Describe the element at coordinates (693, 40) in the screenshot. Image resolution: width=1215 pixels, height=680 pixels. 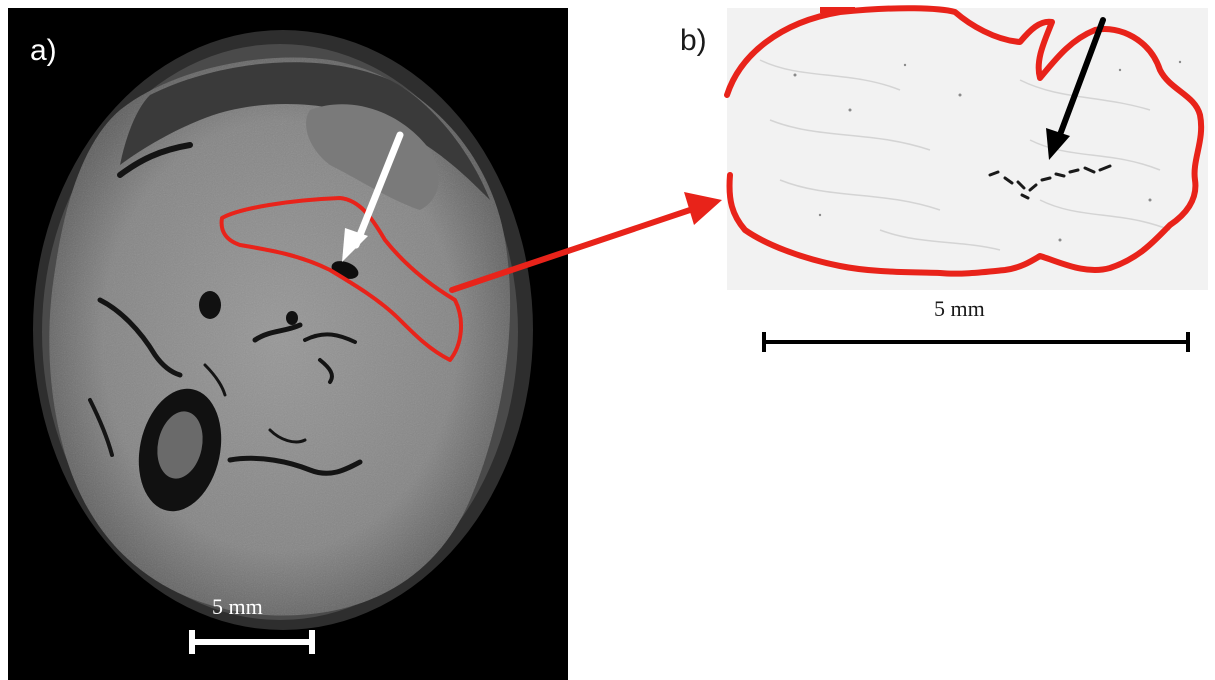
I see `panel-b-label: b)` at that location.